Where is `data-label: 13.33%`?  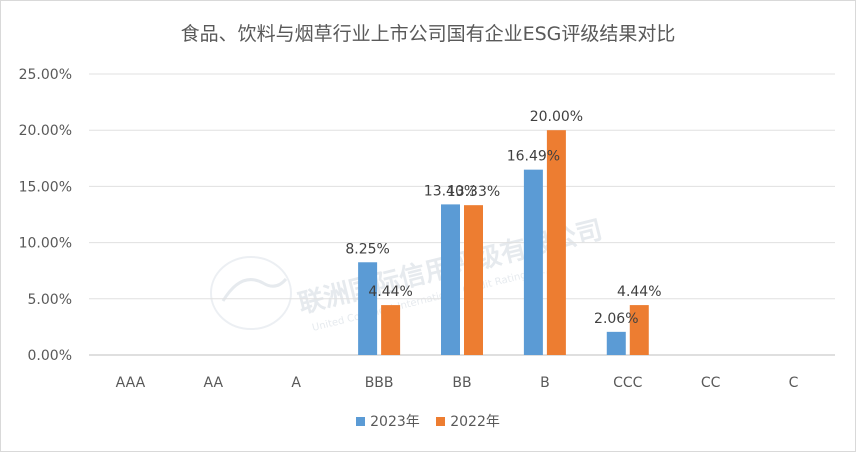 data-label: 13.33% is located at coordinates (473, 192).